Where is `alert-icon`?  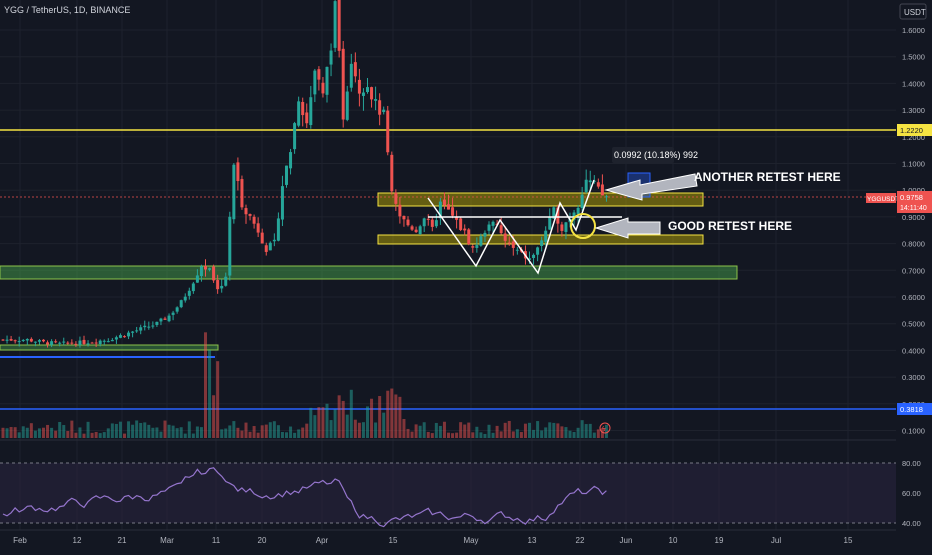 alert-icon is located at coordinates (605, 428).